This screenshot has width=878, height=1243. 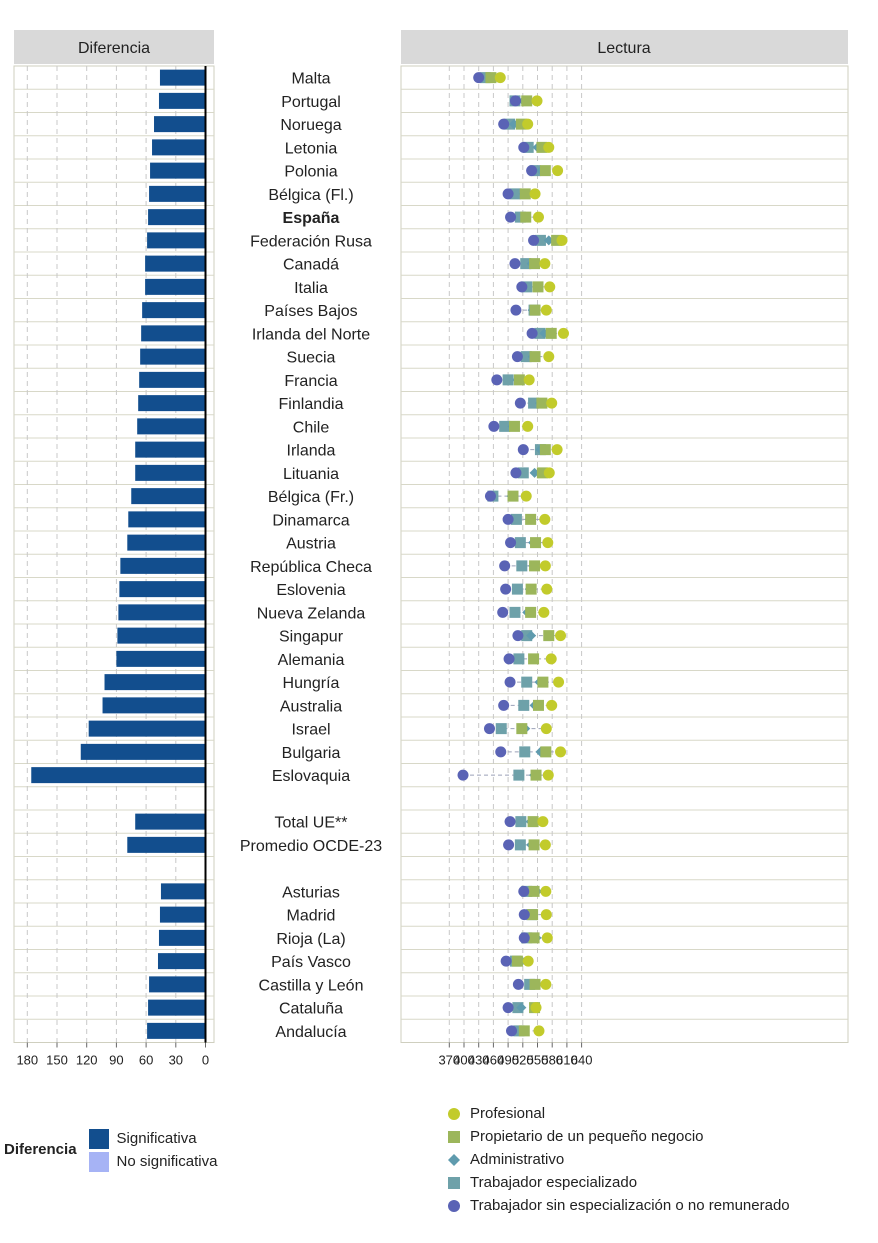 I want to click on lectura-panel-title: Lectura, so click(x=623, y=48).